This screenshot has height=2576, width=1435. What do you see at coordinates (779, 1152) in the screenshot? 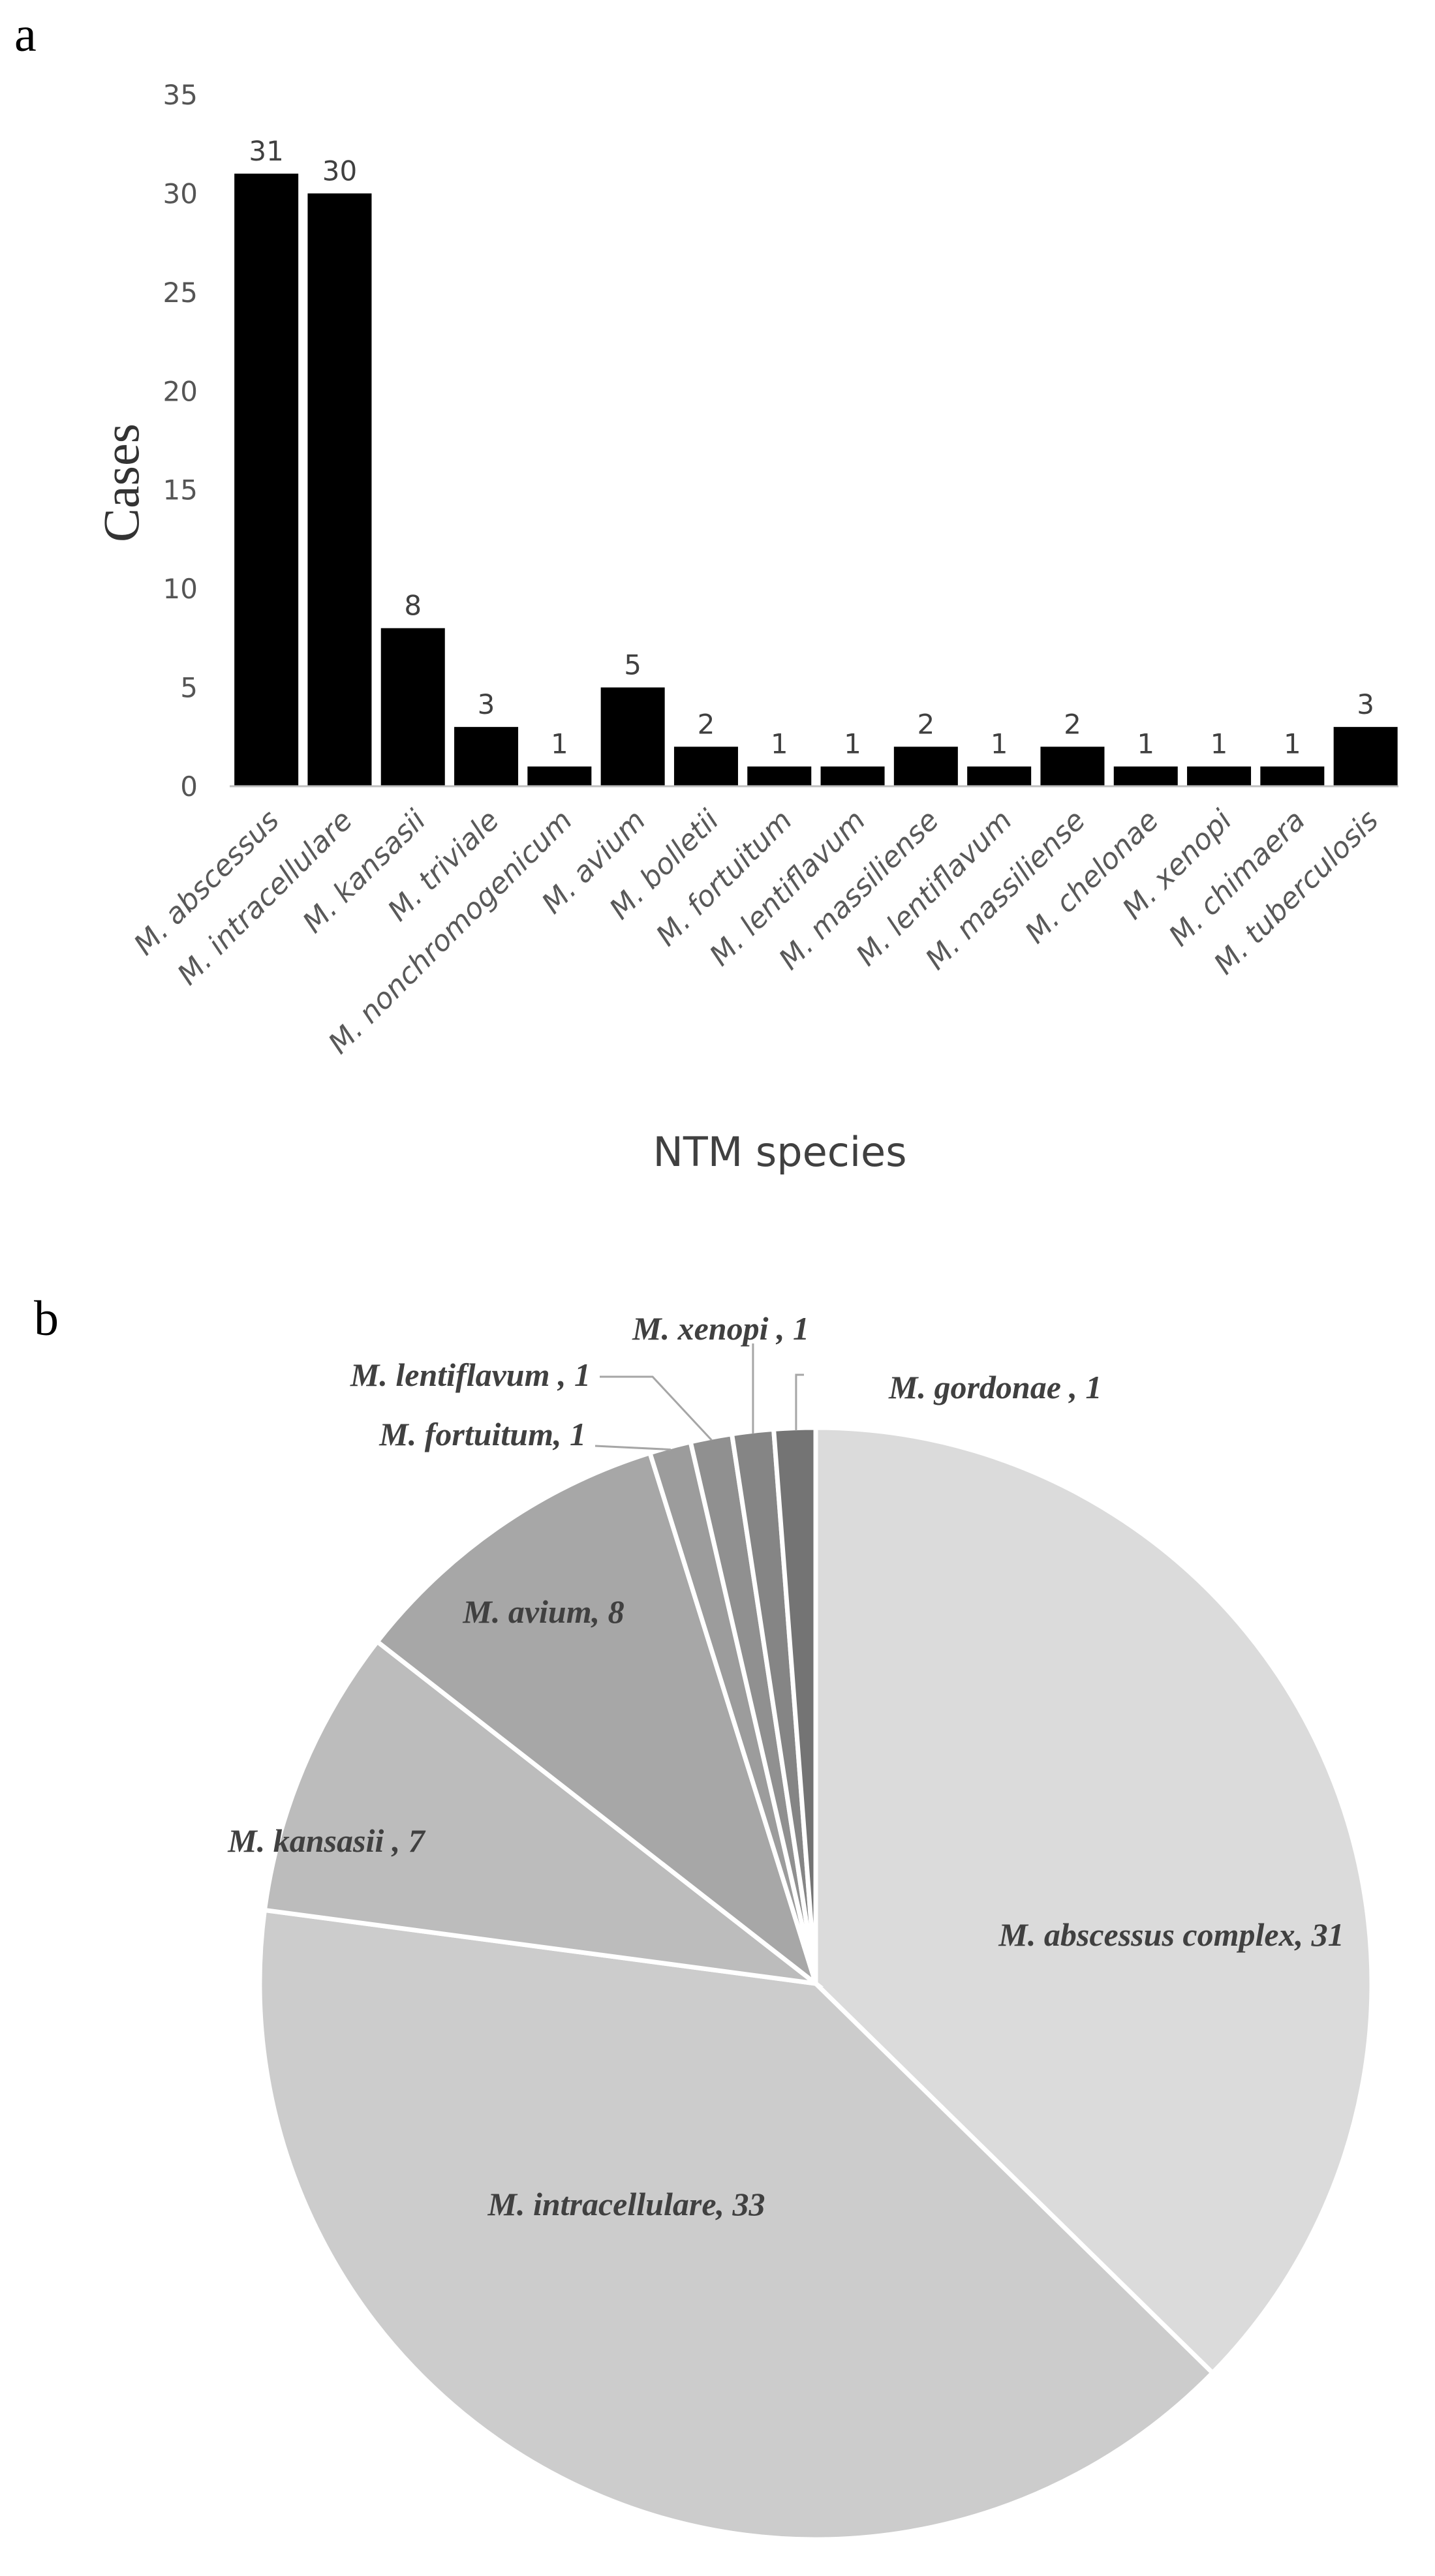
I see `x-axis-title: NTM species` at bounding box center [779, 1152].